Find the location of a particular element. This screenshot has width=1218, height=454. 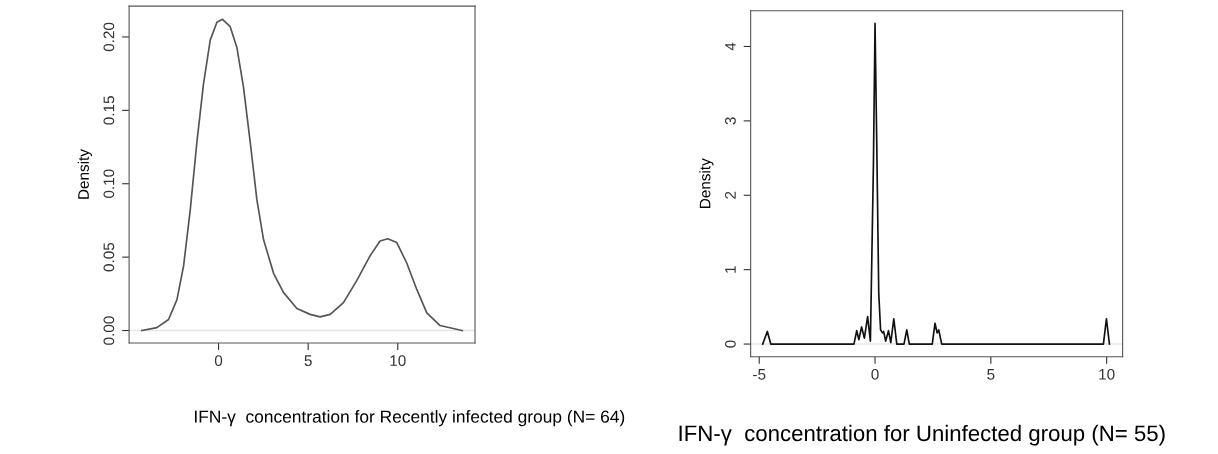

y-tick-label: 0.15 is located at coordinates (109, 110).